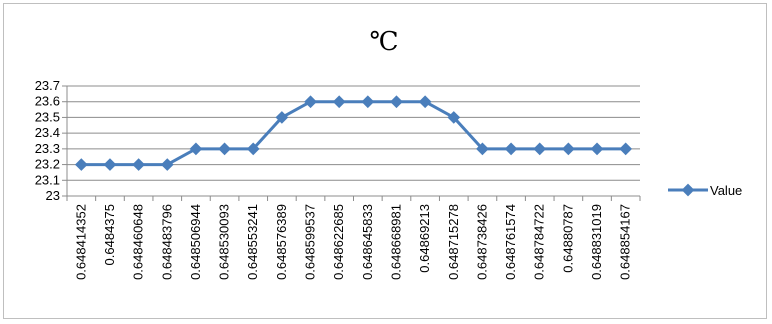 This screenshot has height=324, width=772. I want to click on x-tick-label: 0.648530093, so click(224, 242).